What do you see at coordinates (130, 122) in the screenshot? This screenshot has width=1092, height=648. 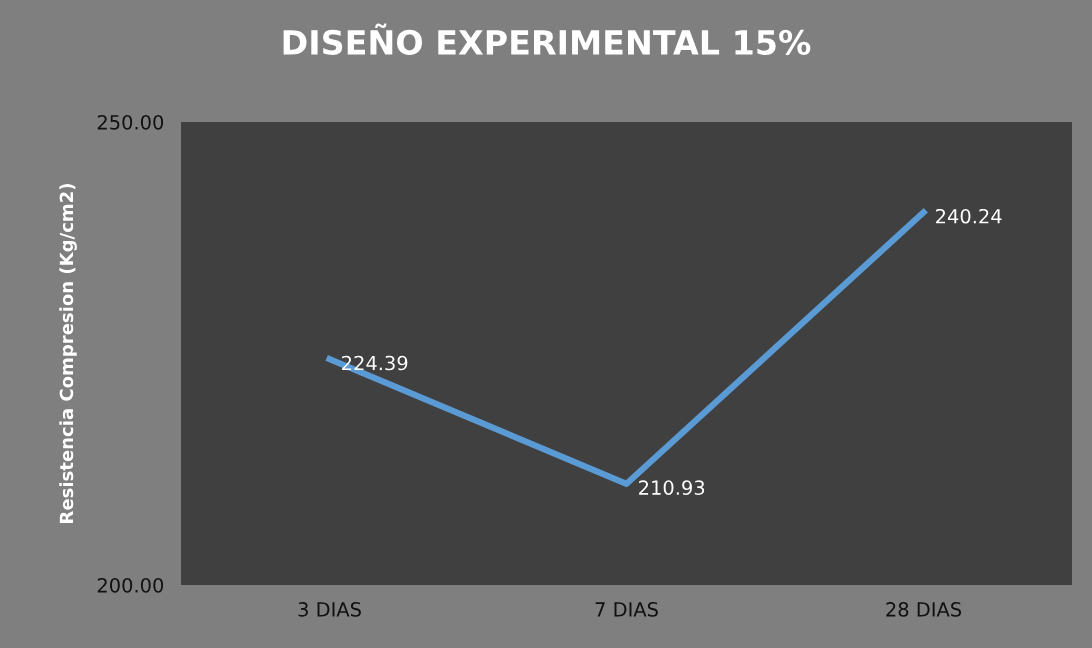 I see `y-tick-label: 250.00` at bounding box center [130, 122].